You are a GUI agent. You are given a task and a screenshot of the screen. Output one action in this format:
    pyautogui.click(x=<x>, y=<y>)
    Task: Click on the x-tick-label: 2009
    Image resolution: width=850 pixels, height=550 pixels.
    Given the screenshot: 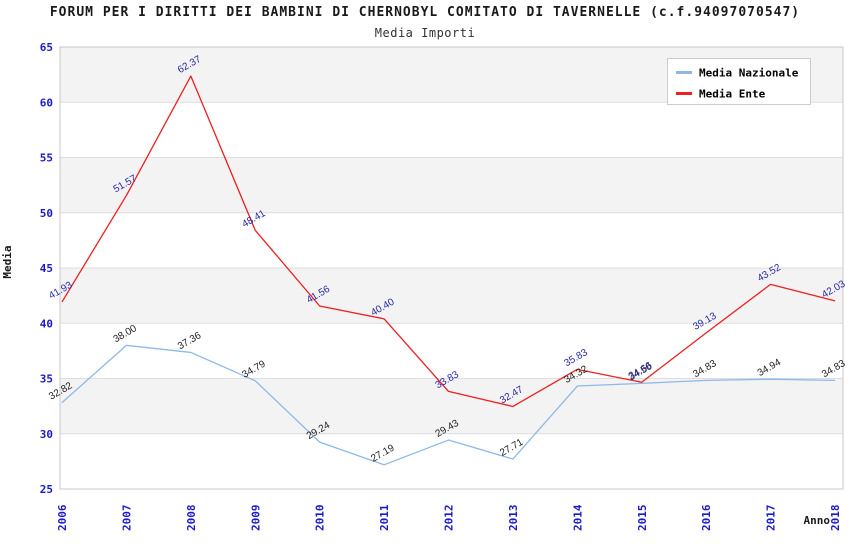 What is the action you would take?
    pyautogui.click(x=255, y=518)
    